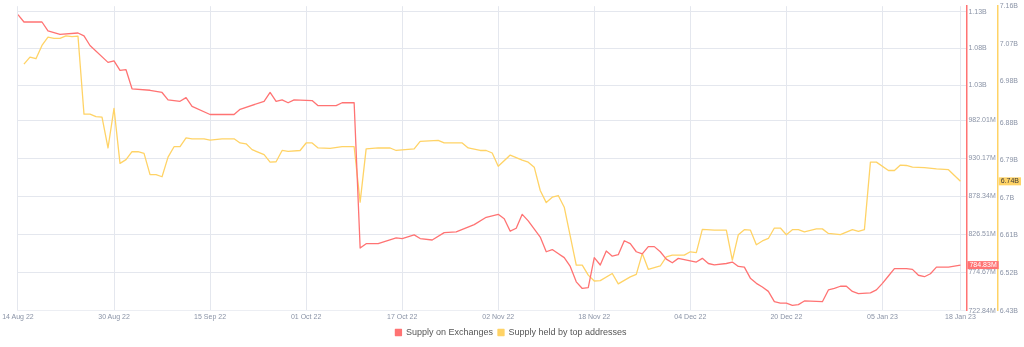 The image size is (1024, 347). Describe the element at coordinates (449, 331) in the screenshot. I see `legend-label: Supply on Exchanges` at that location.